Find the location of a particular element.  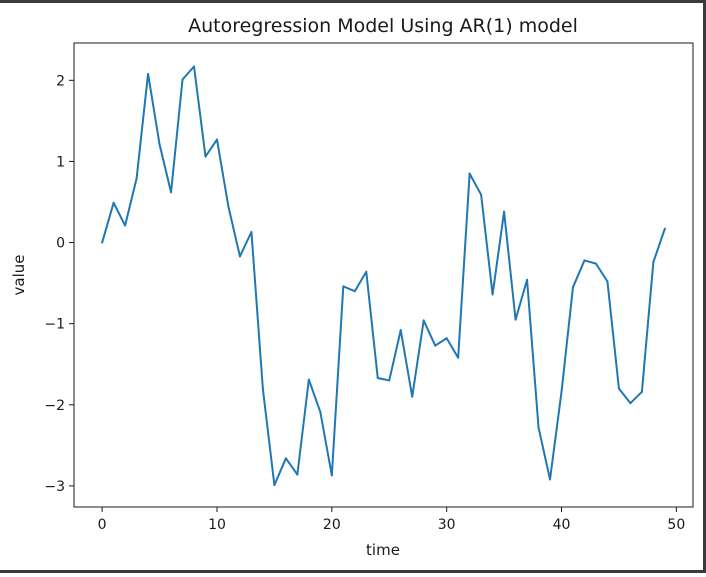

x-tick-label: 0 is located at coordinates (102, 525).